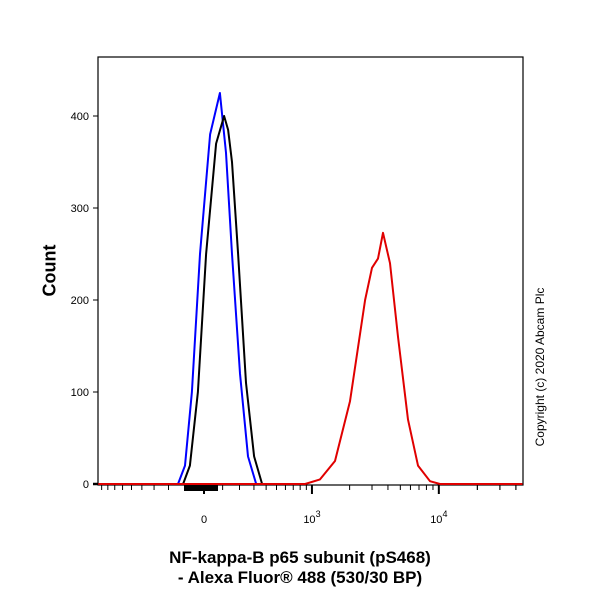 The height and width of the screenshot is (600, 600). Describe the element at coordinates (80, 209) in the screenshot. I see `y-tick-label: 300` at that location.